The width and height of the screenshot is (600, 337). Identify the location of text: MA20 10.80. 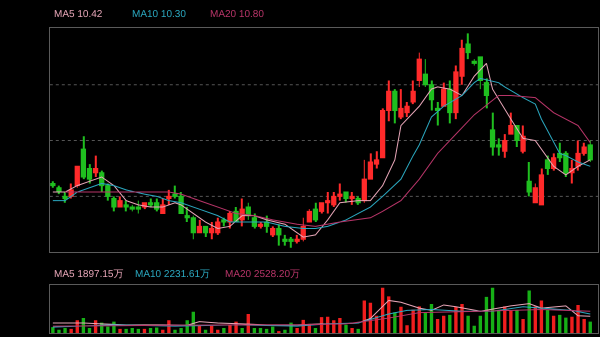
(237, 14).